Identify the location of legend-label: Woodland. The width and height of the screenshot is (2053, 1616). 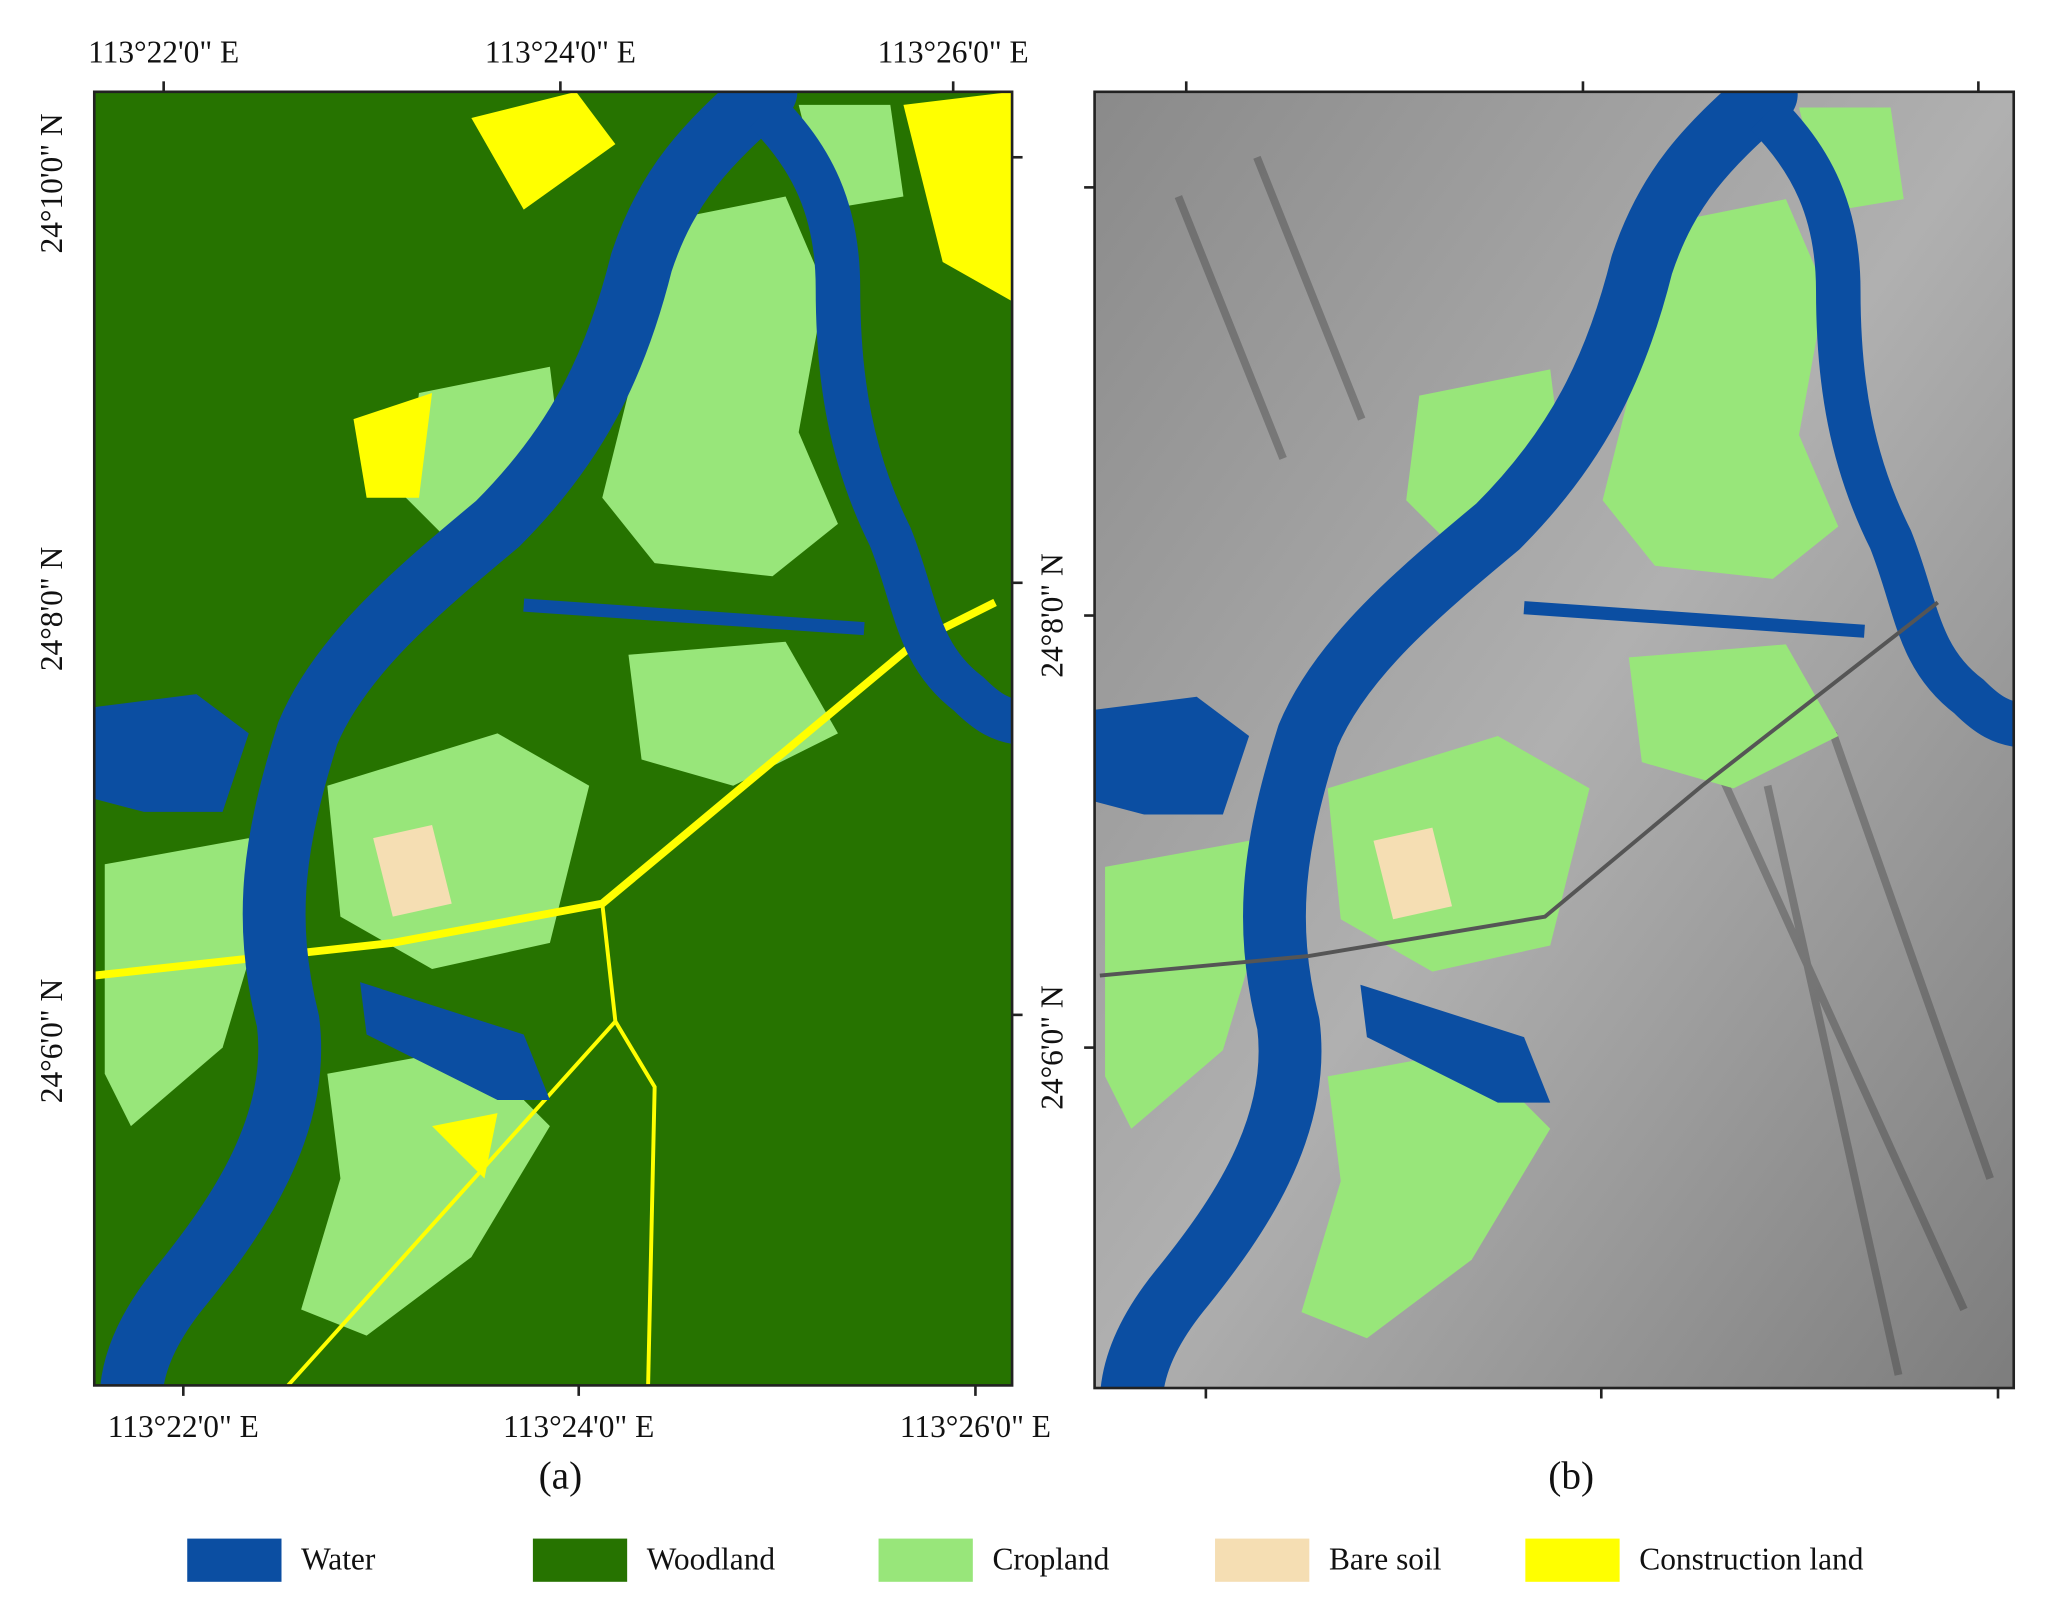
(711, 1558).